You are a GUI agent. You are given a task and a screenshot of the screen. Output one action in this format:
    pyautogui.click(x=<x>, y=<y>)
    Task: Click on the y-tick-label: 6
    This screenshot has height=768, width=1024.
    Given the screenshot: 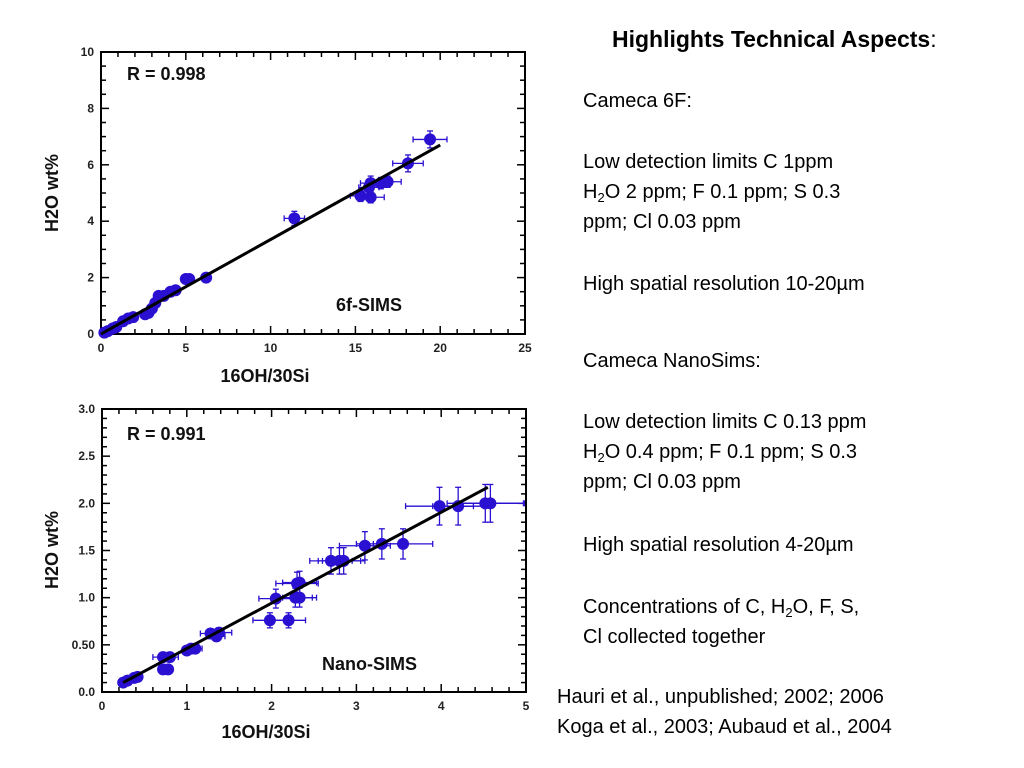 What is the action you would take?
    pyautogui.click(x=90, y=165)
    